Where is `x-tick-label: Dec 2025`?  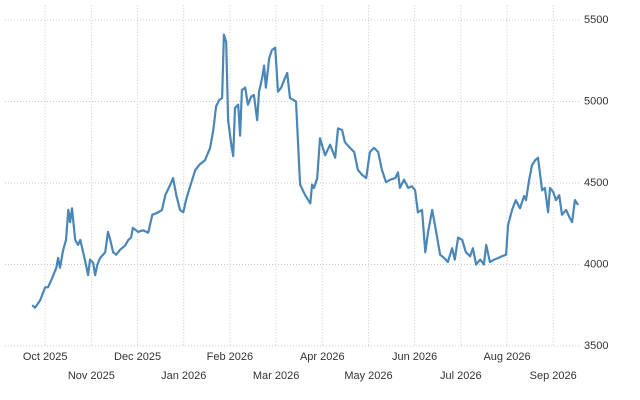 x-tick-label: Dec 2025 is located at coordinates (137, 357).